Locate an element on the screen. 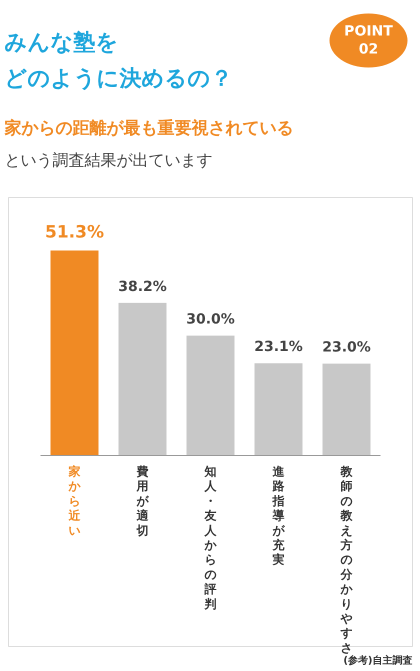  data-label: 38.2% is located at coordinates (142, 286).